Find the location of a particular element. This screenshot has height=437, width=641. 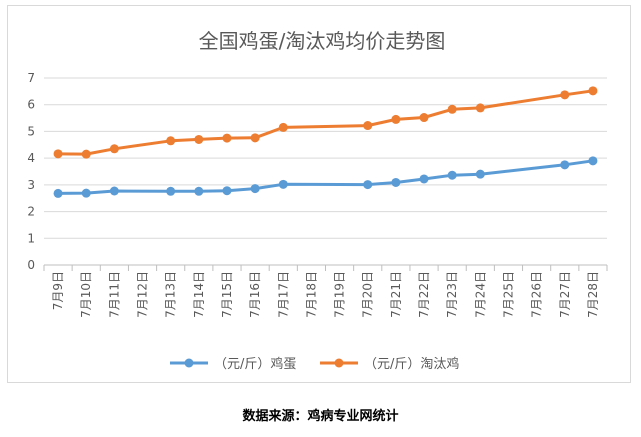

legend: （元/斤）鸡蛋 （元/斤）淘汰鸡 is located at coordinates (314, 364).